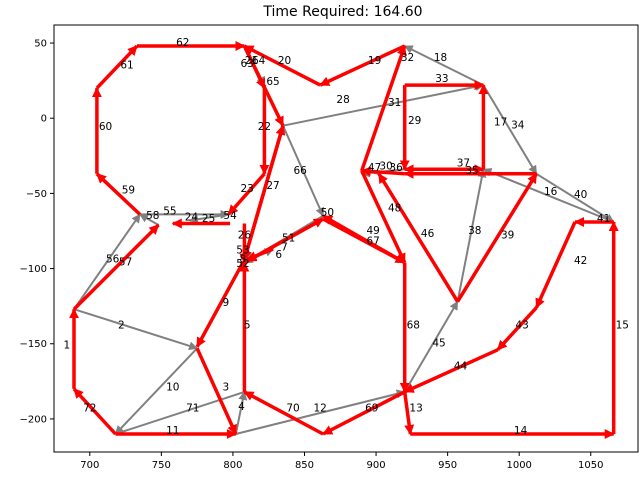 The image size is (640, 480). What do you see at coordinates (622, 326) in the screenshot?
I see `edge-label-15: 15` at bounding box center [622, 326].